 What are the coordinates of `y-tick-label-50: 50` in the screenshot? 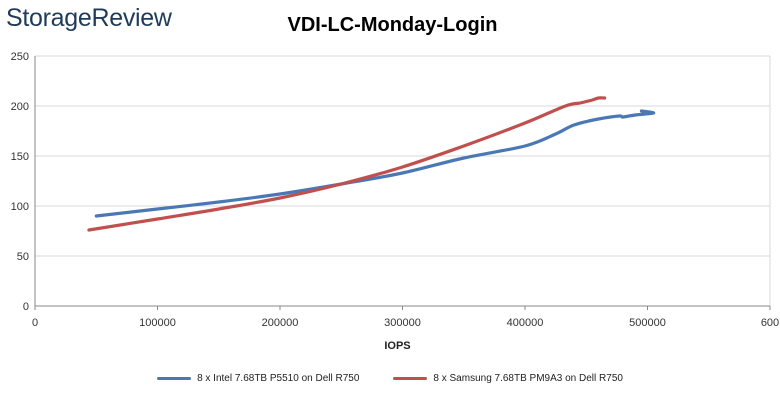 It's located at (23, 257).